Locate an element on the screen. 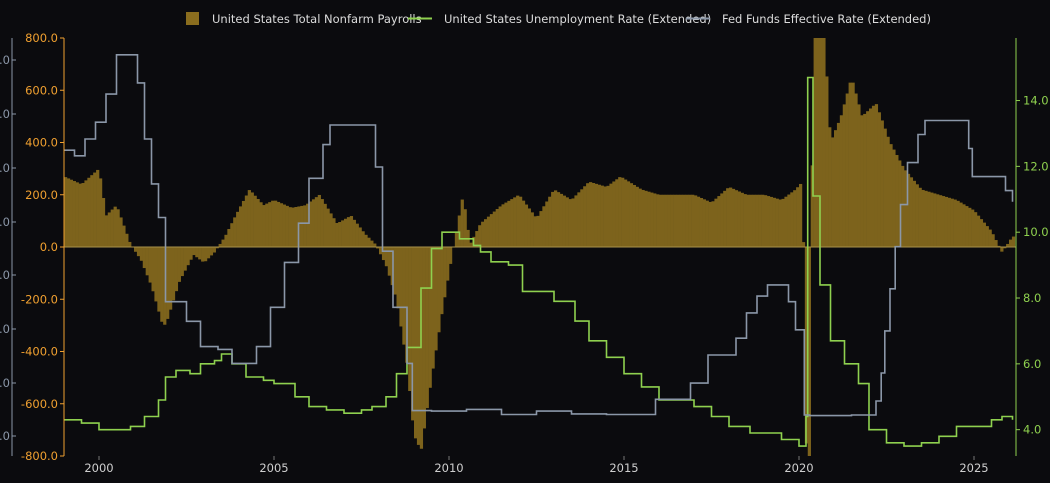 Image resolution: width=1050 pixels, height=483 pixels. legend-payrolls-label: United States Total Nonfarm Payrolls is located at coordinates (317, 19).